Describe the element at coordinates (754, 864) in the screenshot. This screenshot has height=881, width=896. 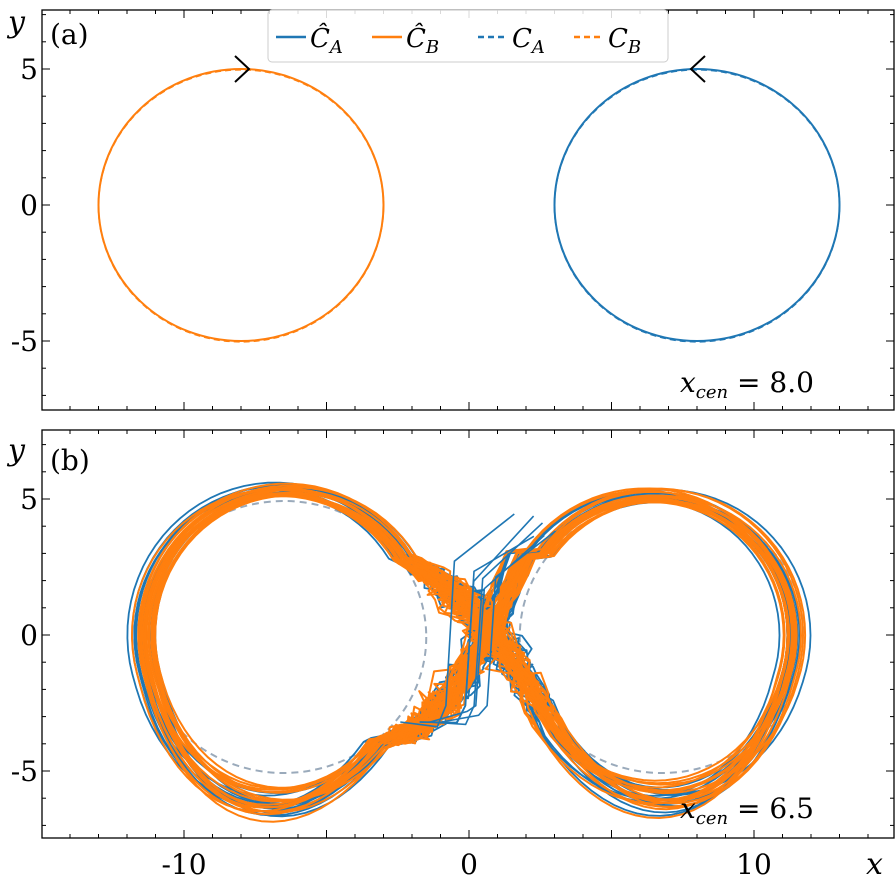
I see `xtick-label: 10` at that location.